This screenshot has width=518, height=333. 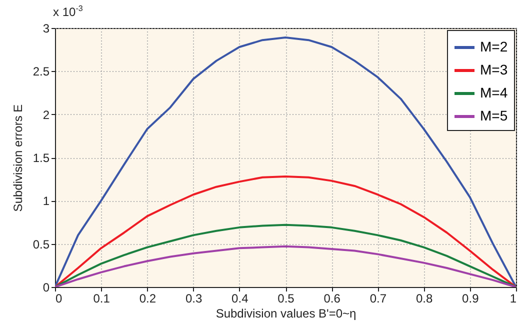 I want to click on x-tick-label: 0.2, so click(x=147, y=299).